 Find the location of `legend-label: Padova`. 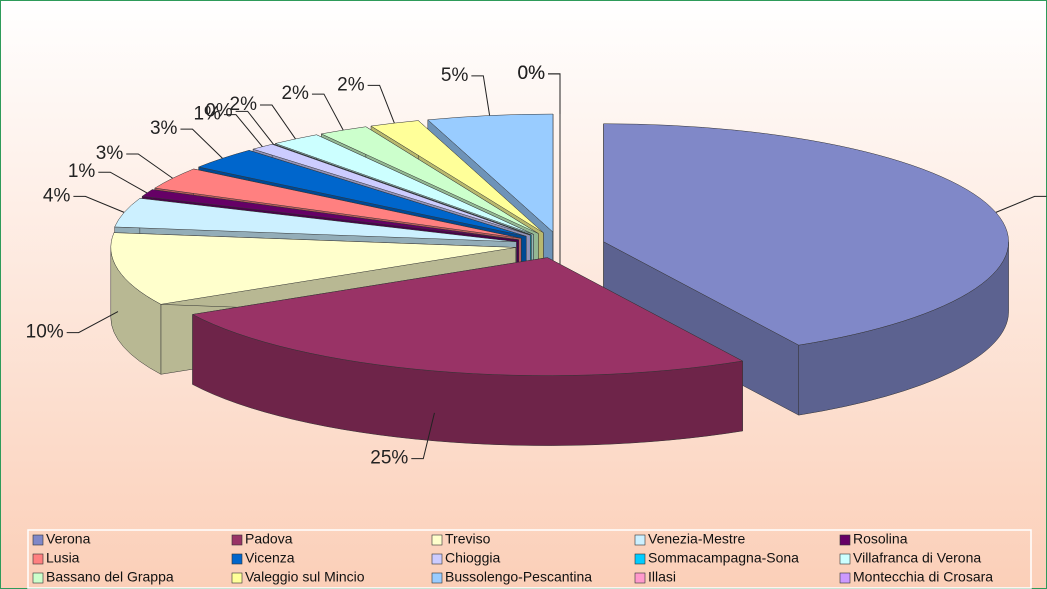

legend-label: Padova is located at coordinates (269, 539).